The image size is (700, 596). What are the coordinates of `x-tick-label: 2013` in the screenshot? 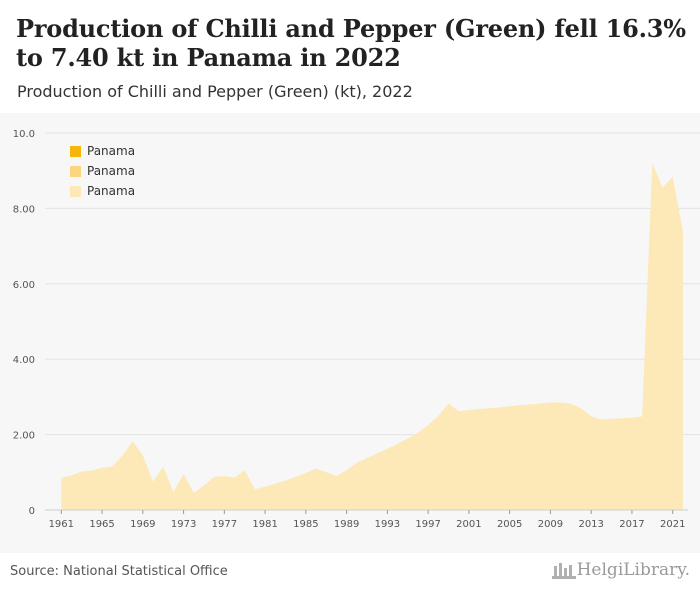 It's located at (590, 524).